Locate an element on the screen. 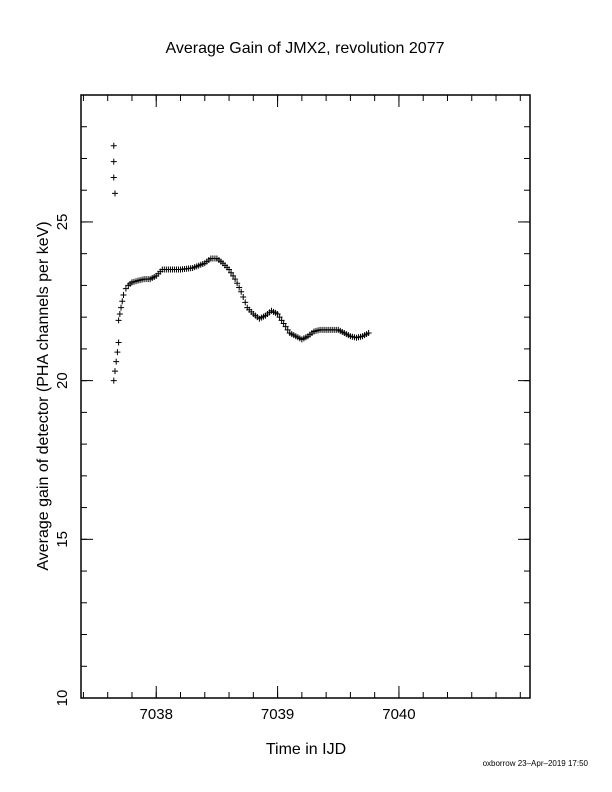  x-tick-label: 7039 is located at coordinates (277, 714).